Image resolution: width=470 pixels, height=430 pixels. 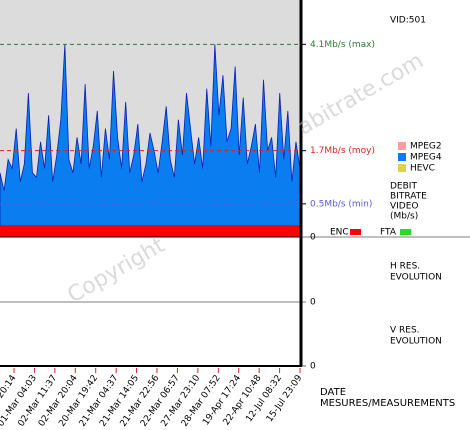 What do you see at coordinates (388, 233) in the screenshot?
I see `strip-item-label: FTA` at bounding box center [388, 233].